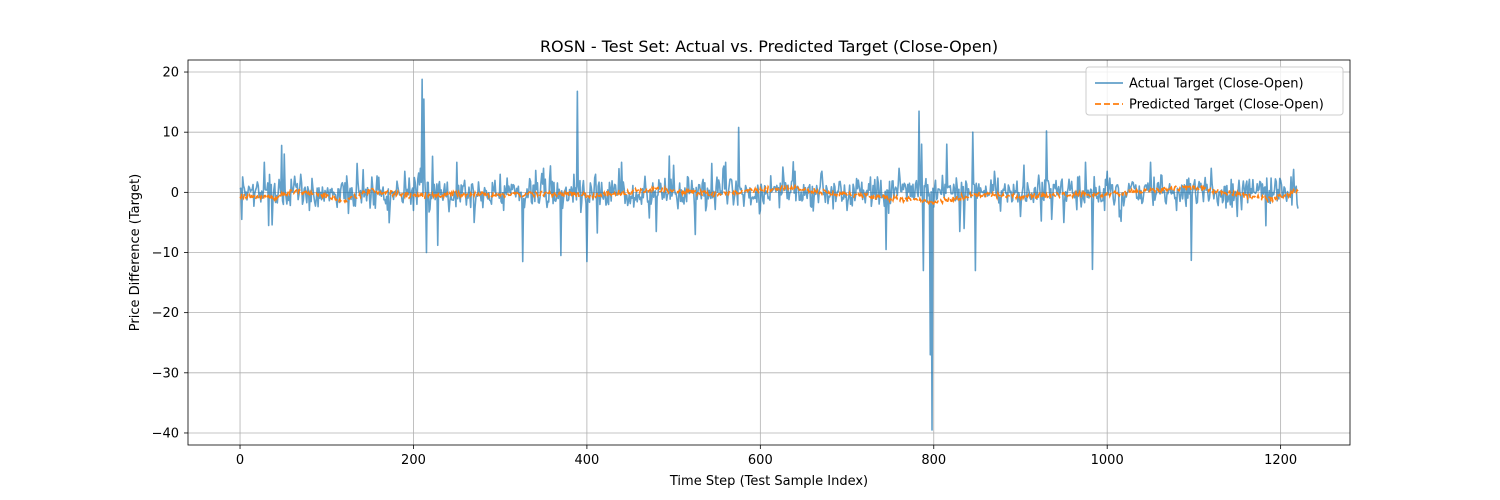 This screenshot has width=1500, height=500. Describe the element at coordinates (165, 373) in the screenshot. I see `y-tick-label: −30` at that location.